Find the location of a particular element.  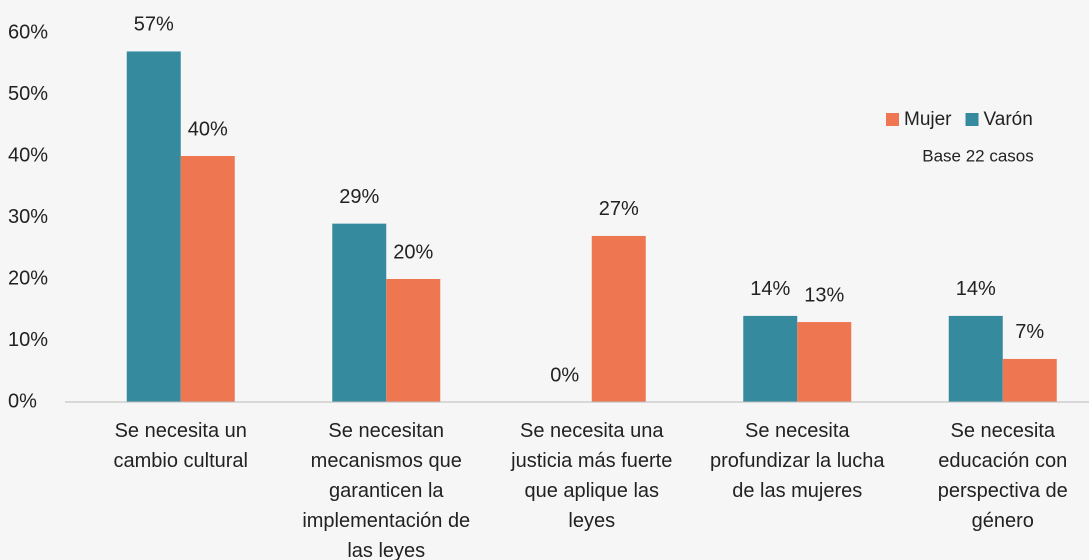

data-label: 0% is located at coordinates (564, 375).